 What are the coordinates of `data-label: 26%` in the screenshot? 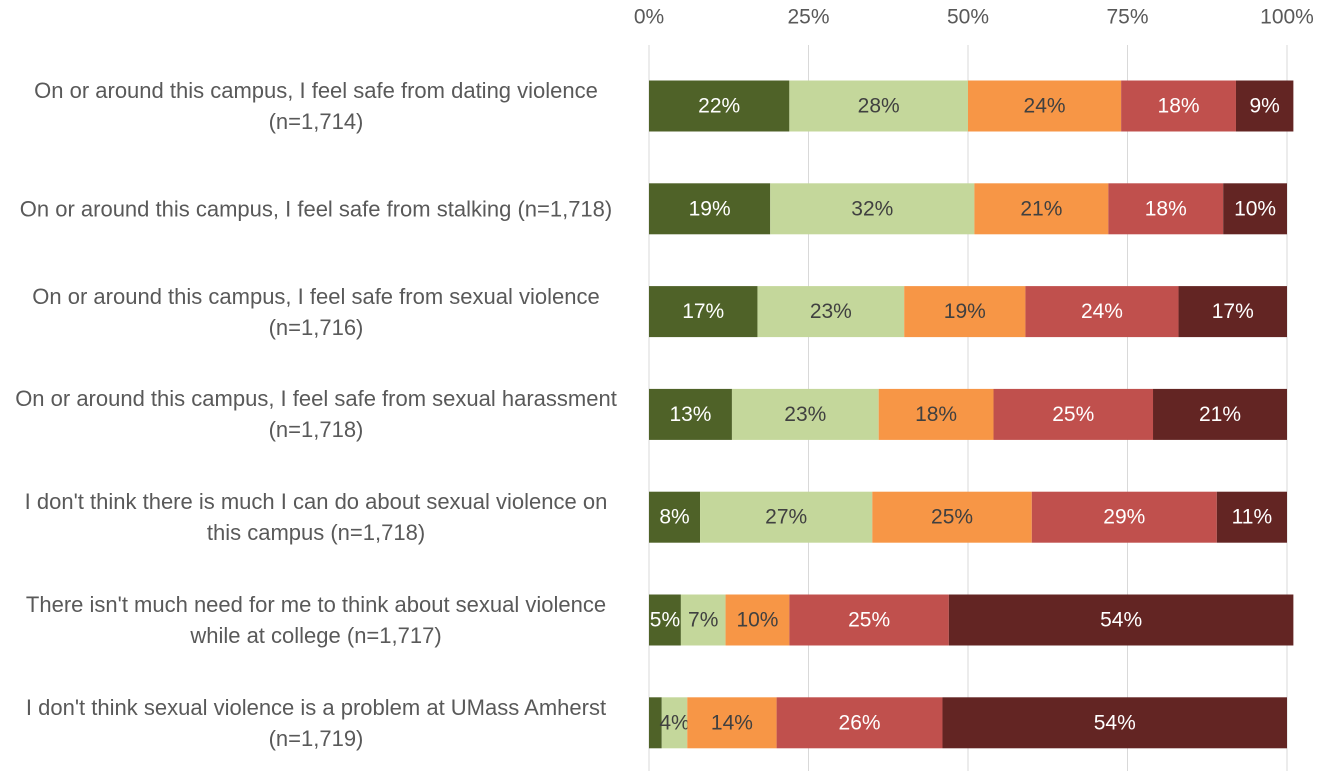 It's located at (860, 722).